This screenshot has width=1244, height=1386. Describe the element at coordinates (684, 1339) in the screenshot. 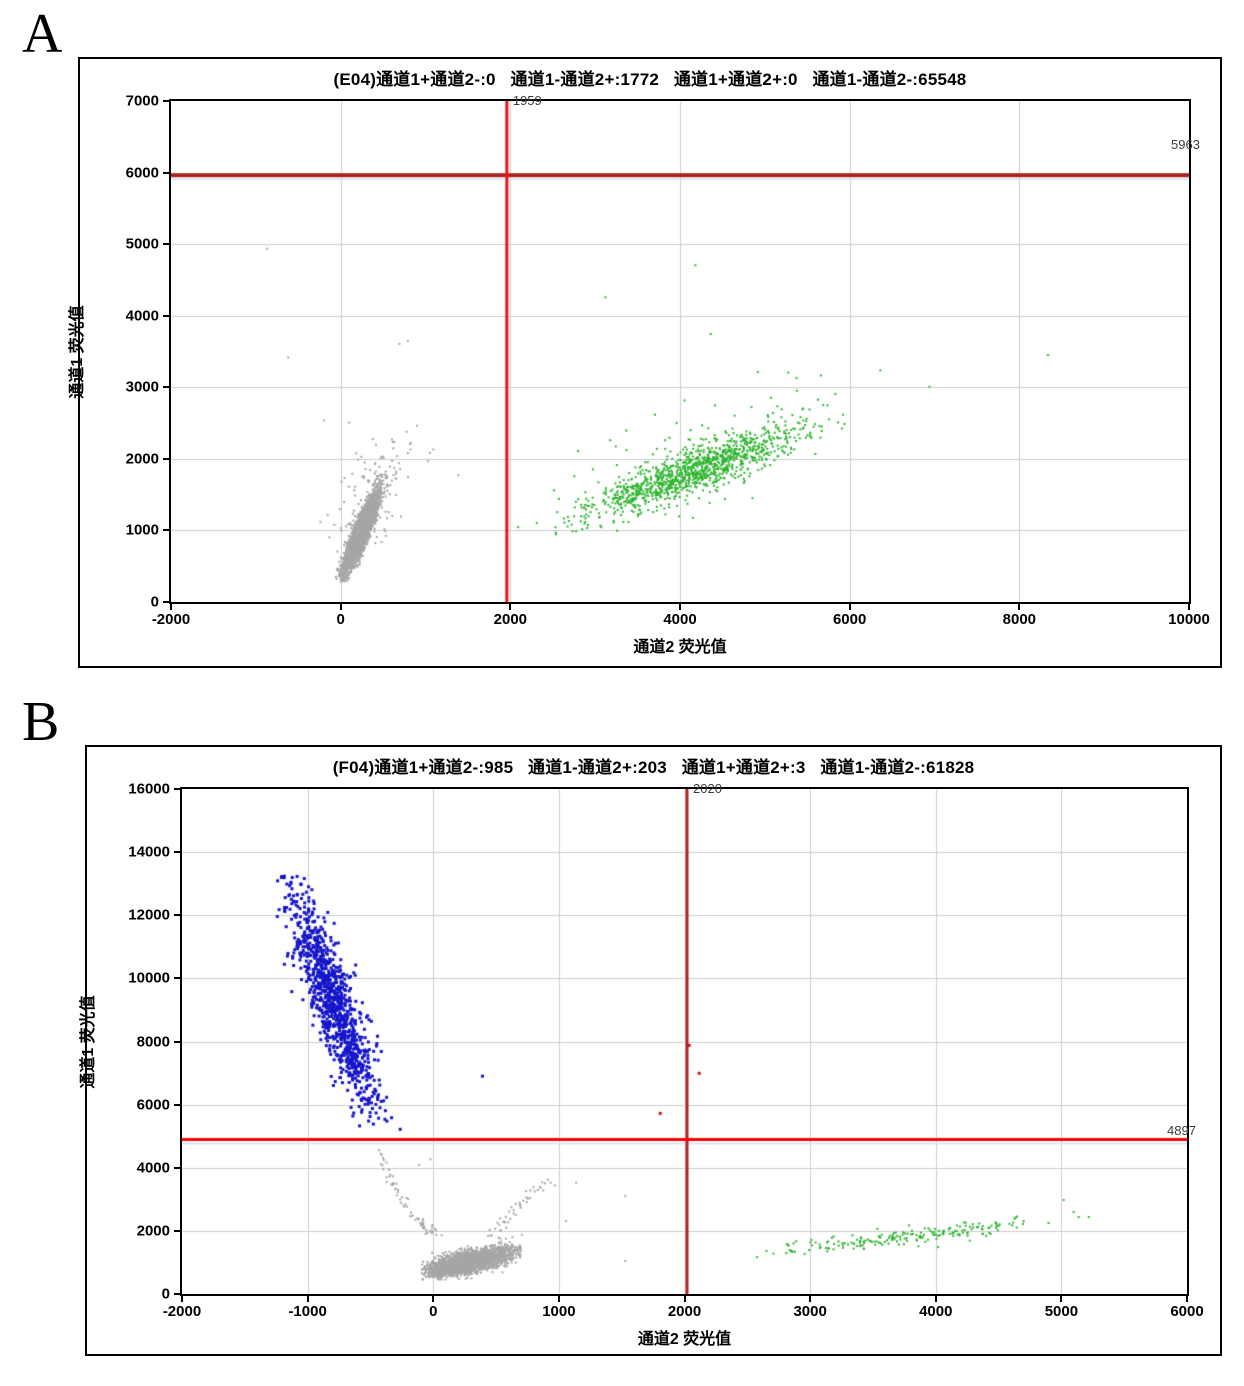

I see `x-axis-label-b: 通道2 荧光值` at that location.